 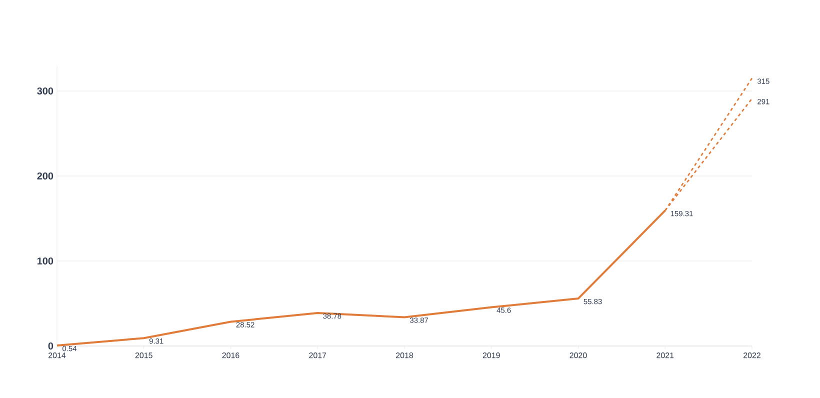 What do you see at coordinates (45, 261) in the screenshot?
I see `y-tick-label: 100` at bounding box center [45, 261].